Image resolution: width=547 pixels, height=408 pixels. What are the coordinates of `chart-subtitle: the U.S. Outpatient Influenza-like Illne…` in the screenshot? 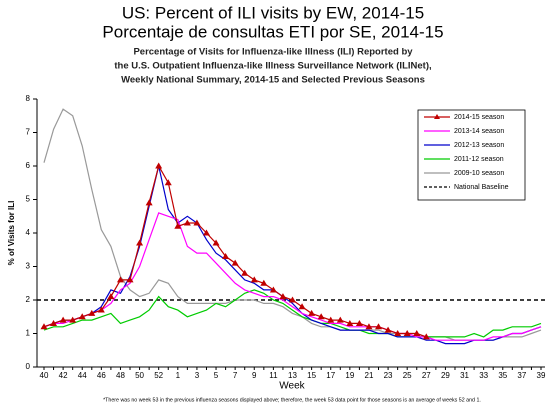 It's located at (272, 66).